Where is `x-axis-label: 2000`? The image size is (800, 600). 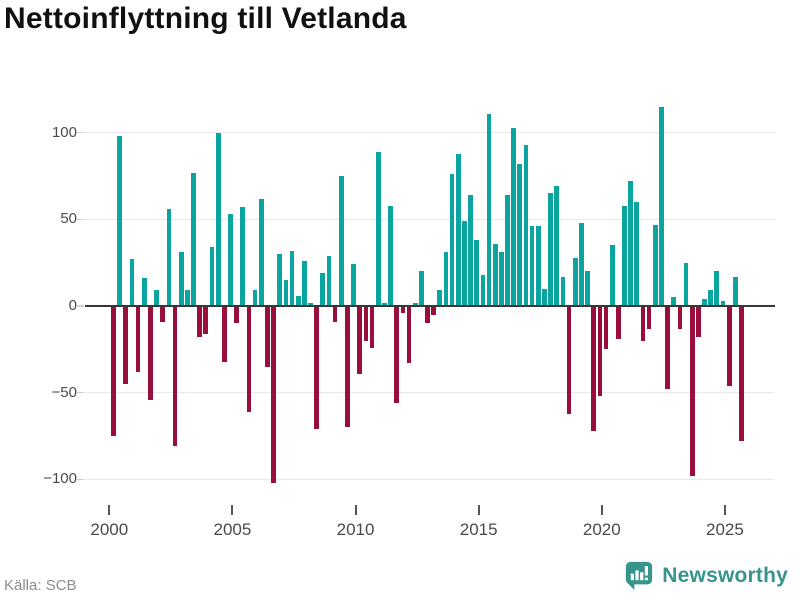 x-axis-label: 2000 is located at coordinates (109, 529).